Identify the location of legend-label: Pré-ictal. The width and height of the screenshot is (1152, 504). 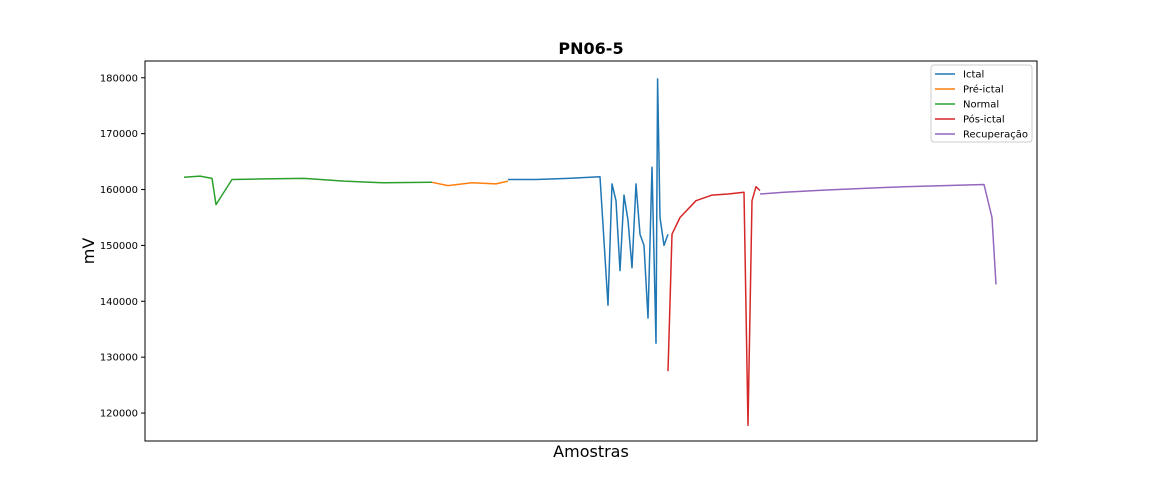
(983, 90).